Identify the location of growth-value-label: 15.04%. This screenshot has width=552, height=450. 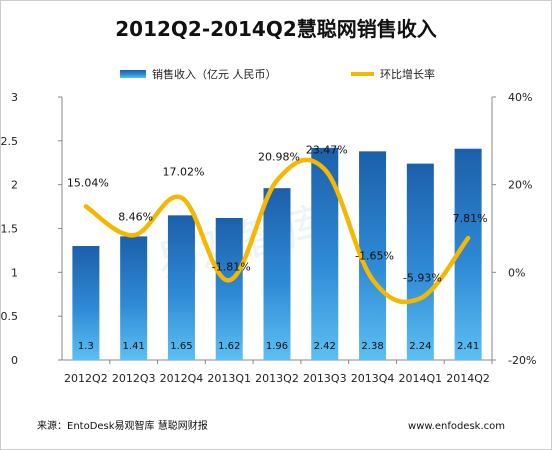
(88, 182).